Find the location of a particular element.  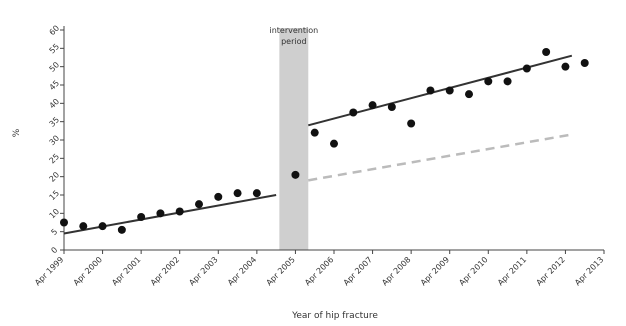

y-tick-label: 50 is located at coordinates (55, 67).